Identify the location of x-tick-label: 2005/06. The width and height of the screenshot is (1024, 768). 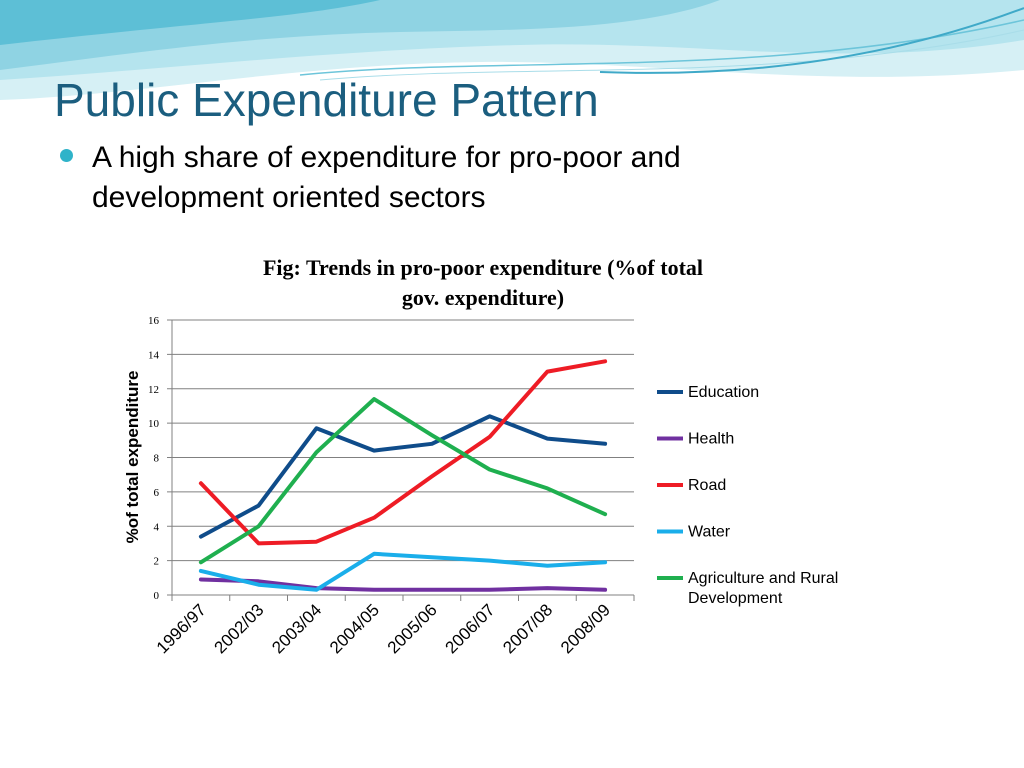
(412, 628).